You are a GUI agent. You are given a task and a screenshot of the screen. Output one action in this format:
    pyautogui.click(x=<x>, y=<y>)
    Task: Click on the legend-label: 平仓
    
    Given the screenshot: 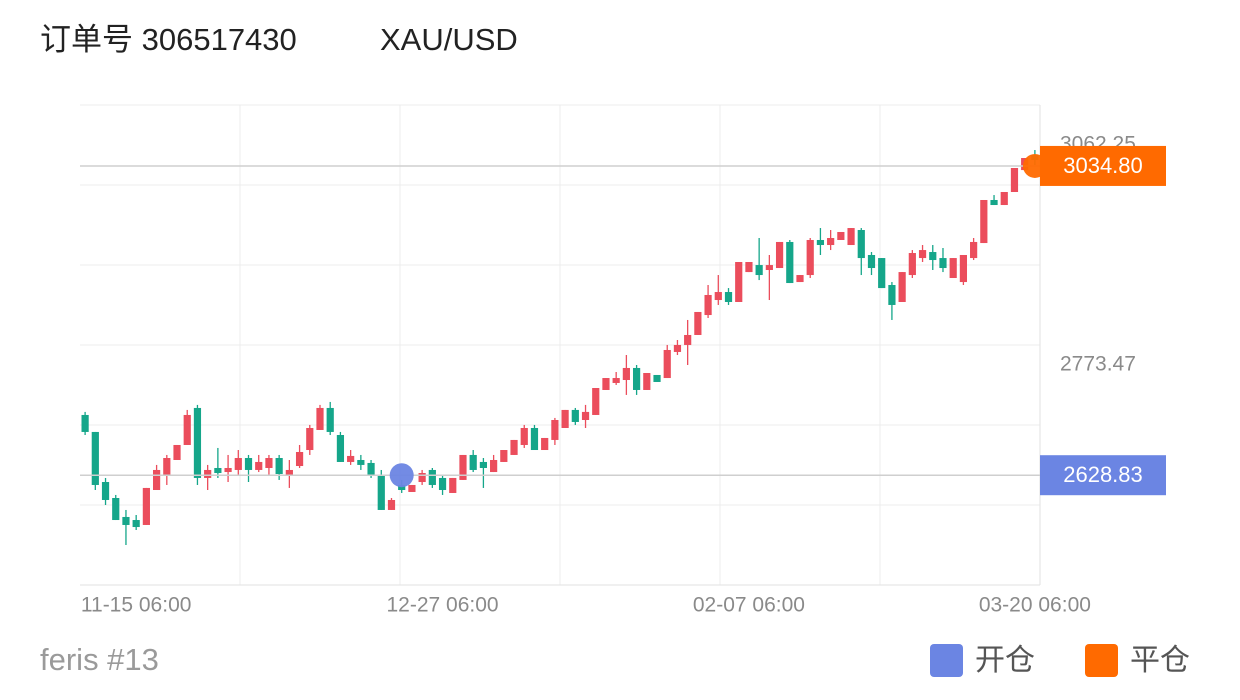 What is the action you would take?
    pyautogui.click(x=1160, y=660)
    